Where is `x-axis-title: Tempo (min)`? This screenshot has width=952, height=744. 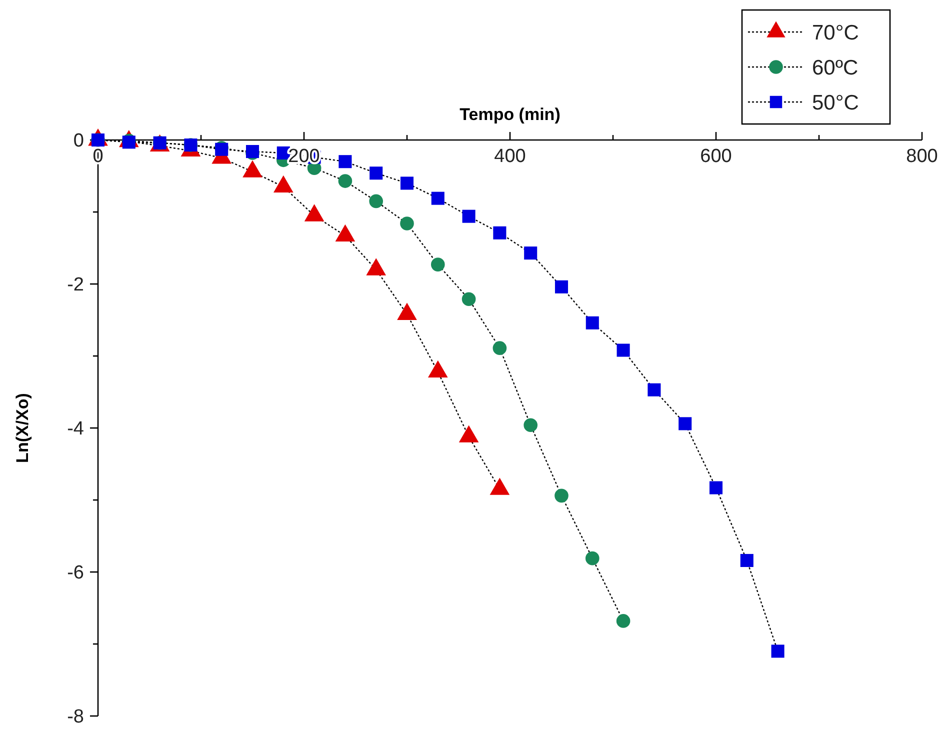 x-axis-title: Tempo (min) is located at coordinates (510, 114).